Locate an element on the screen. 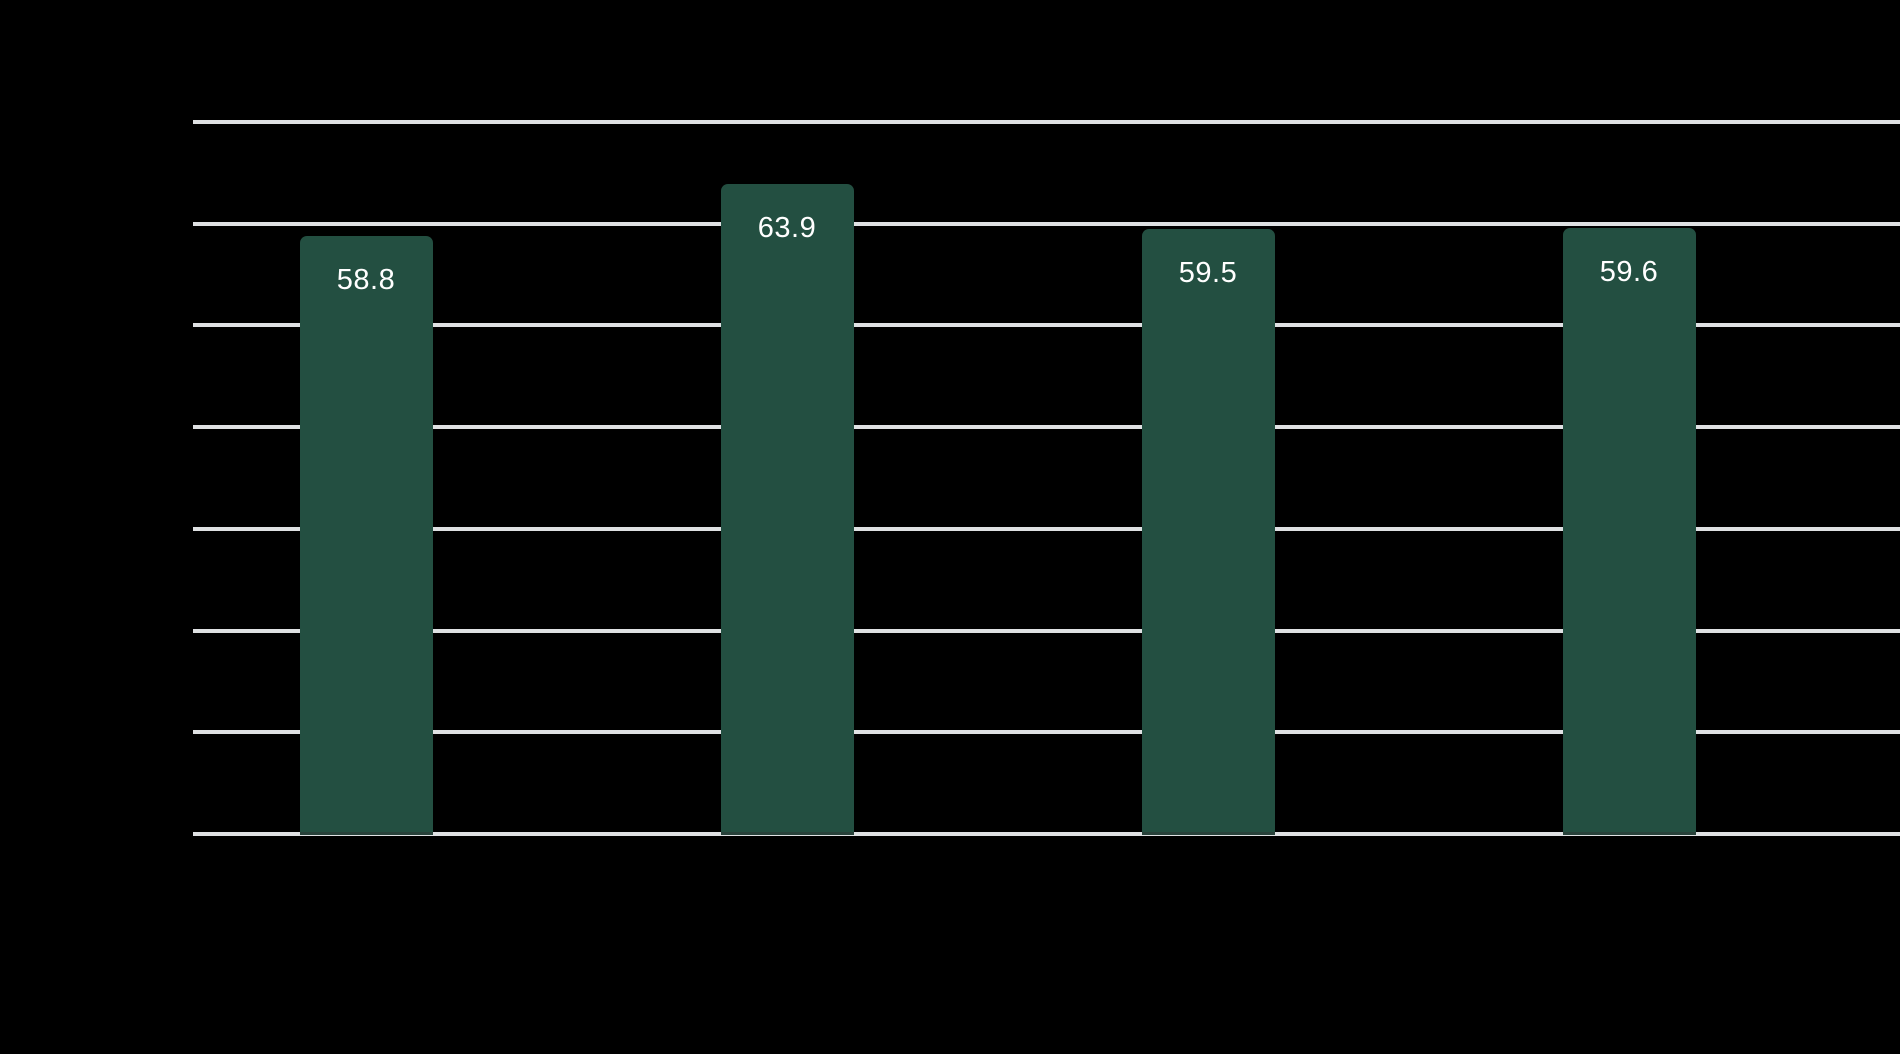 Image resolution: width=1900 pixels, height=1054 pixels. bar: 59.6 is located at coordinates (1629, 529).